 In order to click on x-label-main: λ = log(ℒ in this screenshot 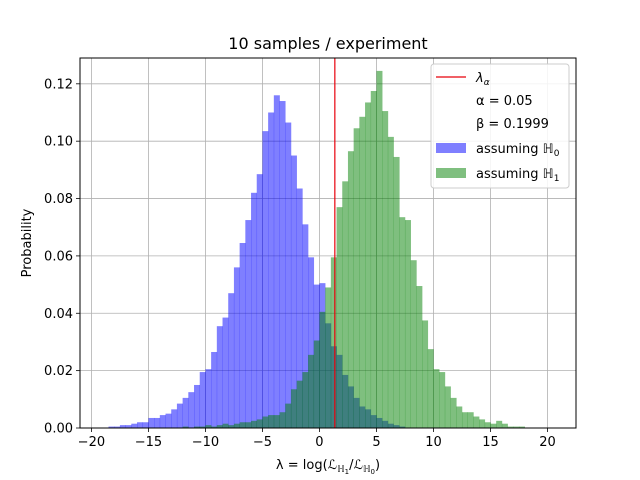, I will do `click(306, 465)`.